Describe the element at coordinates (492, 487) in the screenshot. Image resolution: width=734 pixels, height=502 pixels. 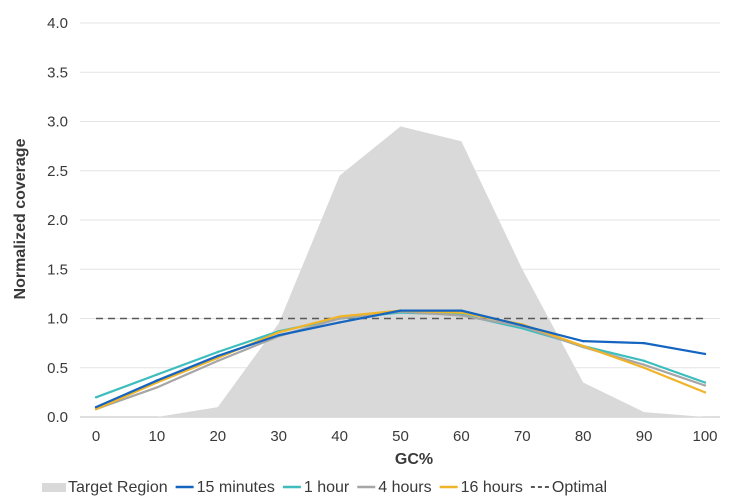
I see `legend-label-16-hours: 16 hours` at that location.